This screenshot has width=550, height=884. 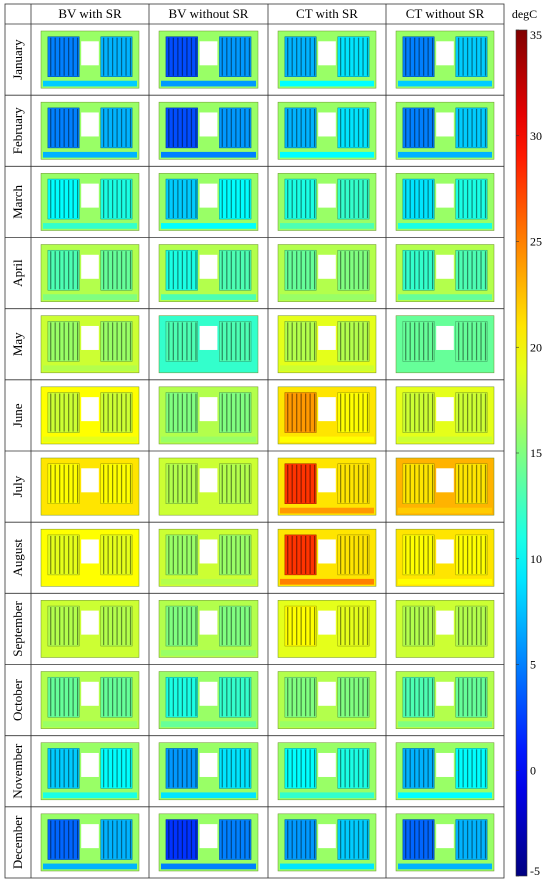 I want to click on cell-january-bv-without-sr, so click(x=208, y=59).